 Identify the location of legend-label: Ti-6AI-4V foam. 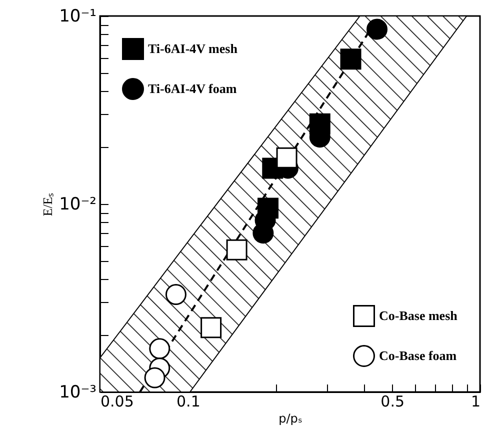
(192, 88).